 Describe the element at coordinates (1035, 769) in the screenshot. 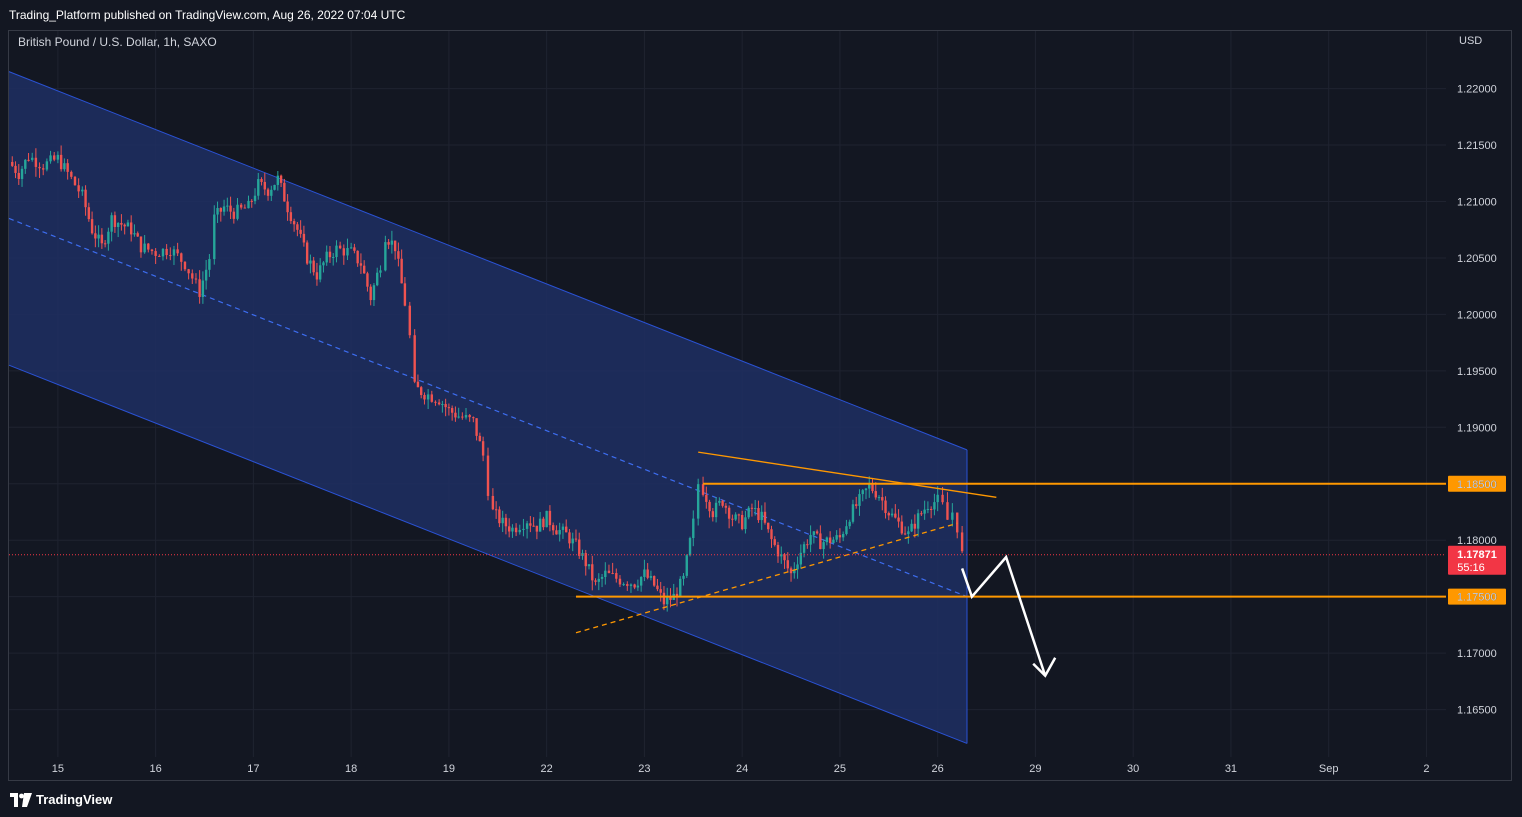

I see `x-tick-label: 29` at that location.